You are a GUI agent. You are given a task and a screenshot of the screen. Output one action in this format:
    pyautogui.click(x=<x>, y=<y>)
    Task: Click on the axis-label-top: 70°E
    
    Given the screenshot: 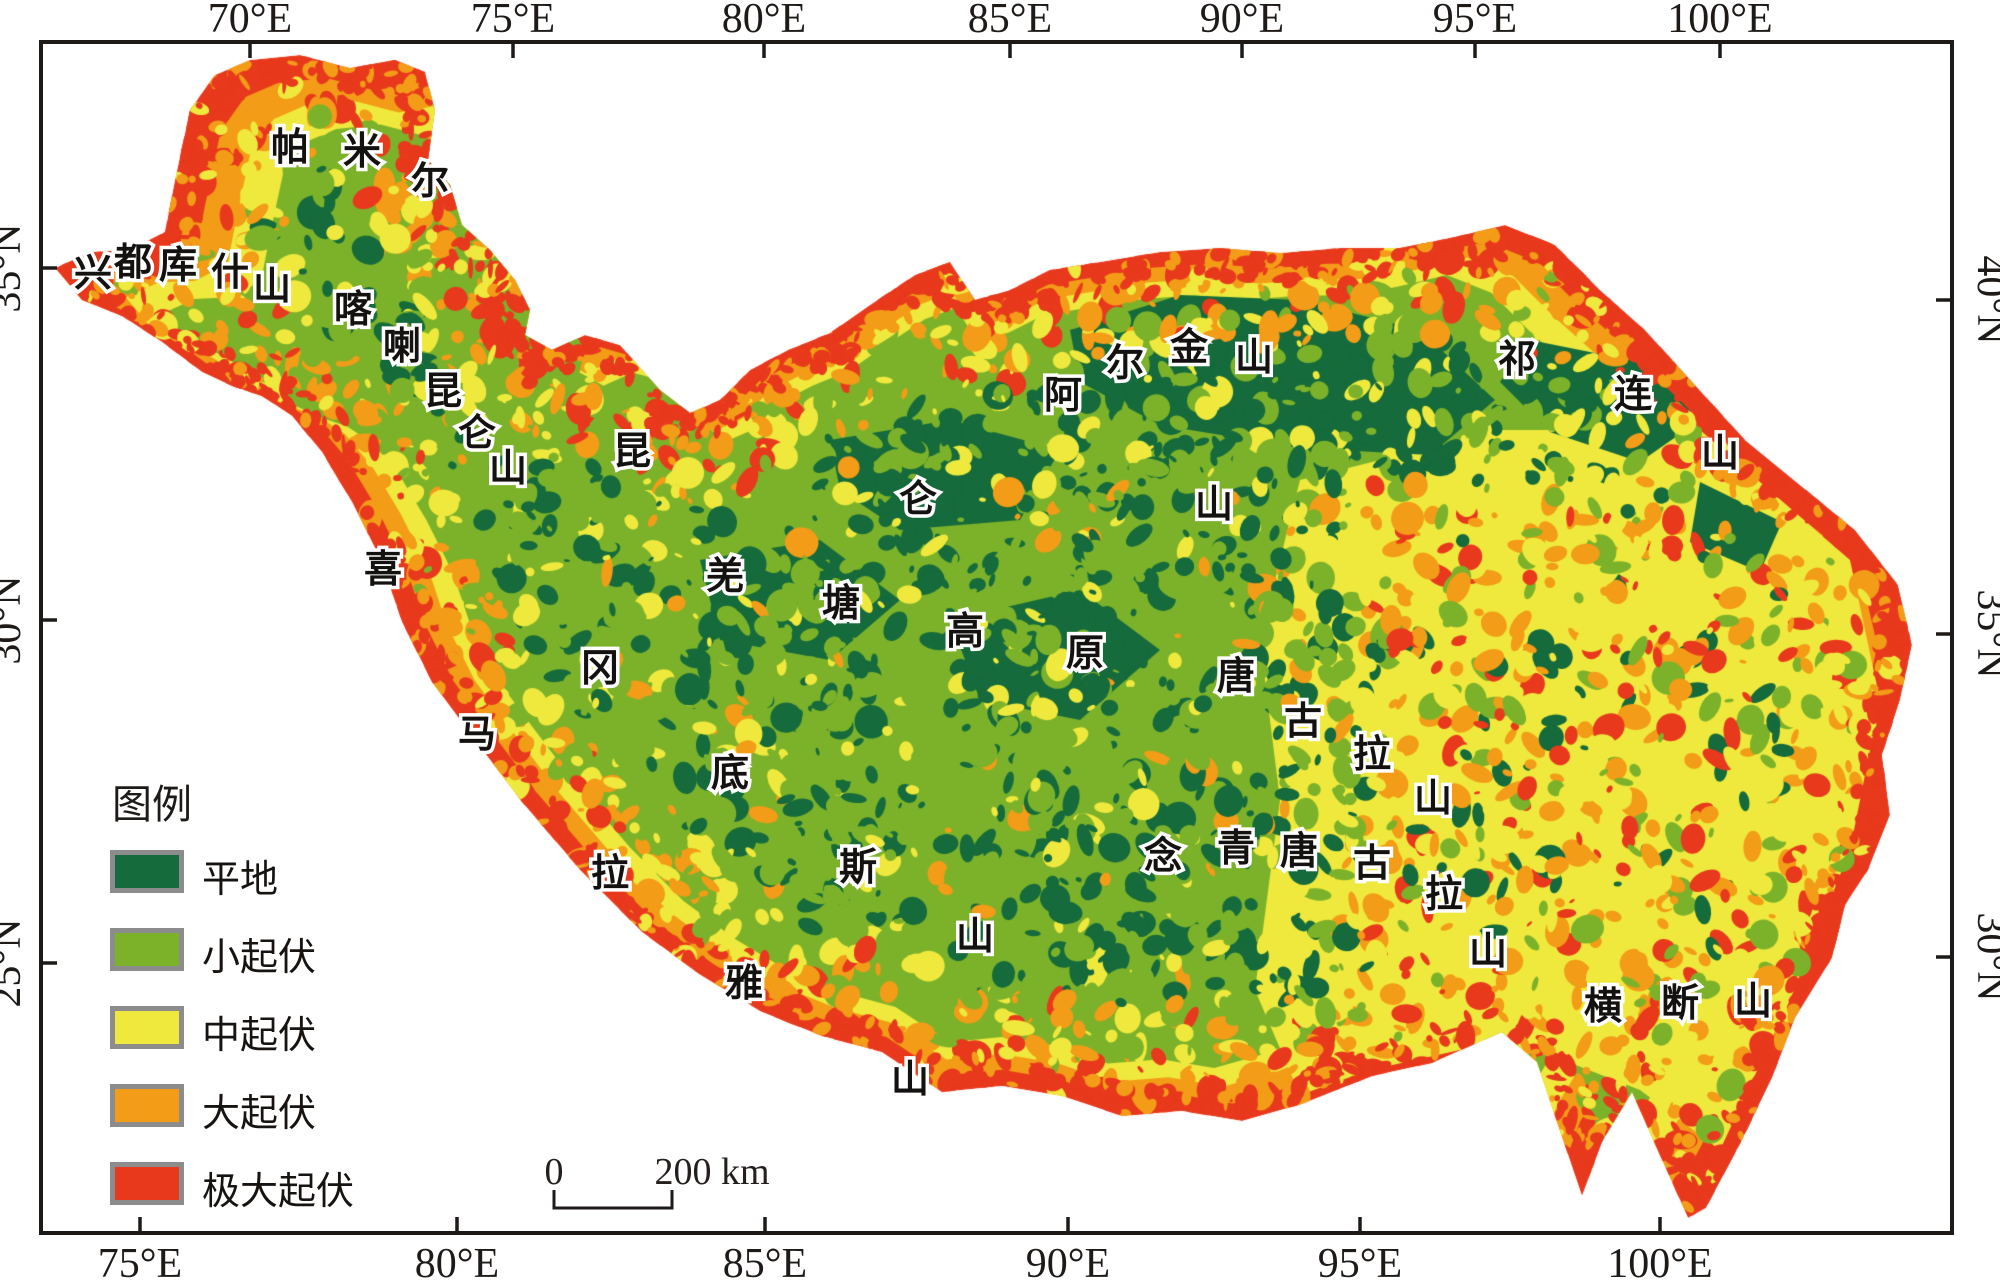 What is the action you would take?
    pyautogui.click(x=250, y=21)
    